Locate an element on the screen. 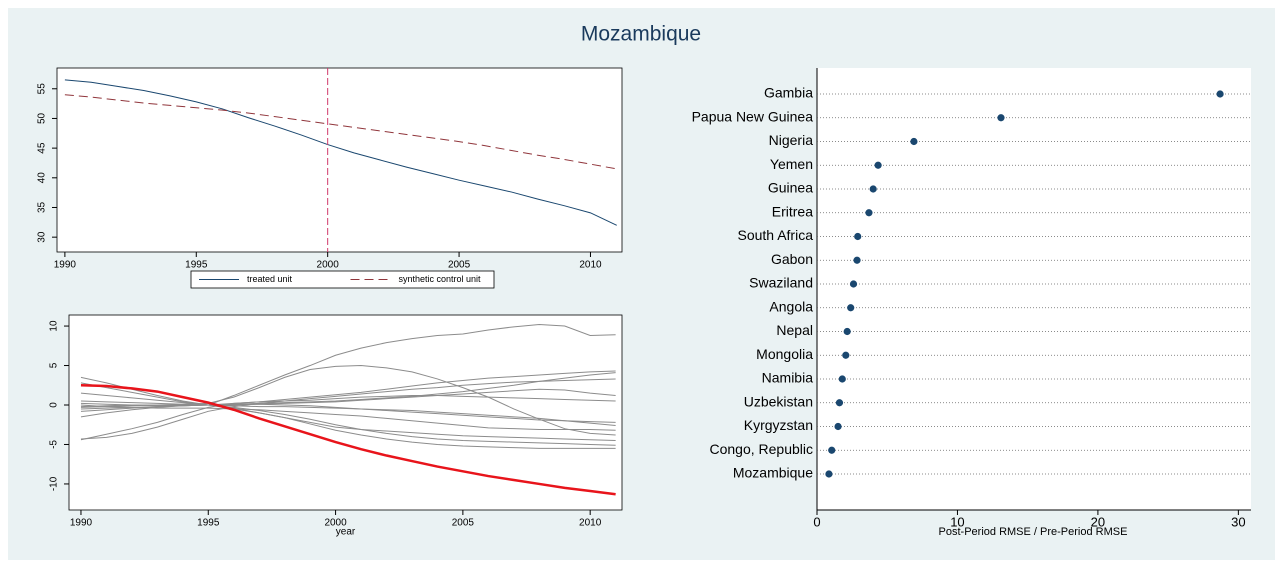  category-label: Uzbekistan is located at coordinates (778, 401).